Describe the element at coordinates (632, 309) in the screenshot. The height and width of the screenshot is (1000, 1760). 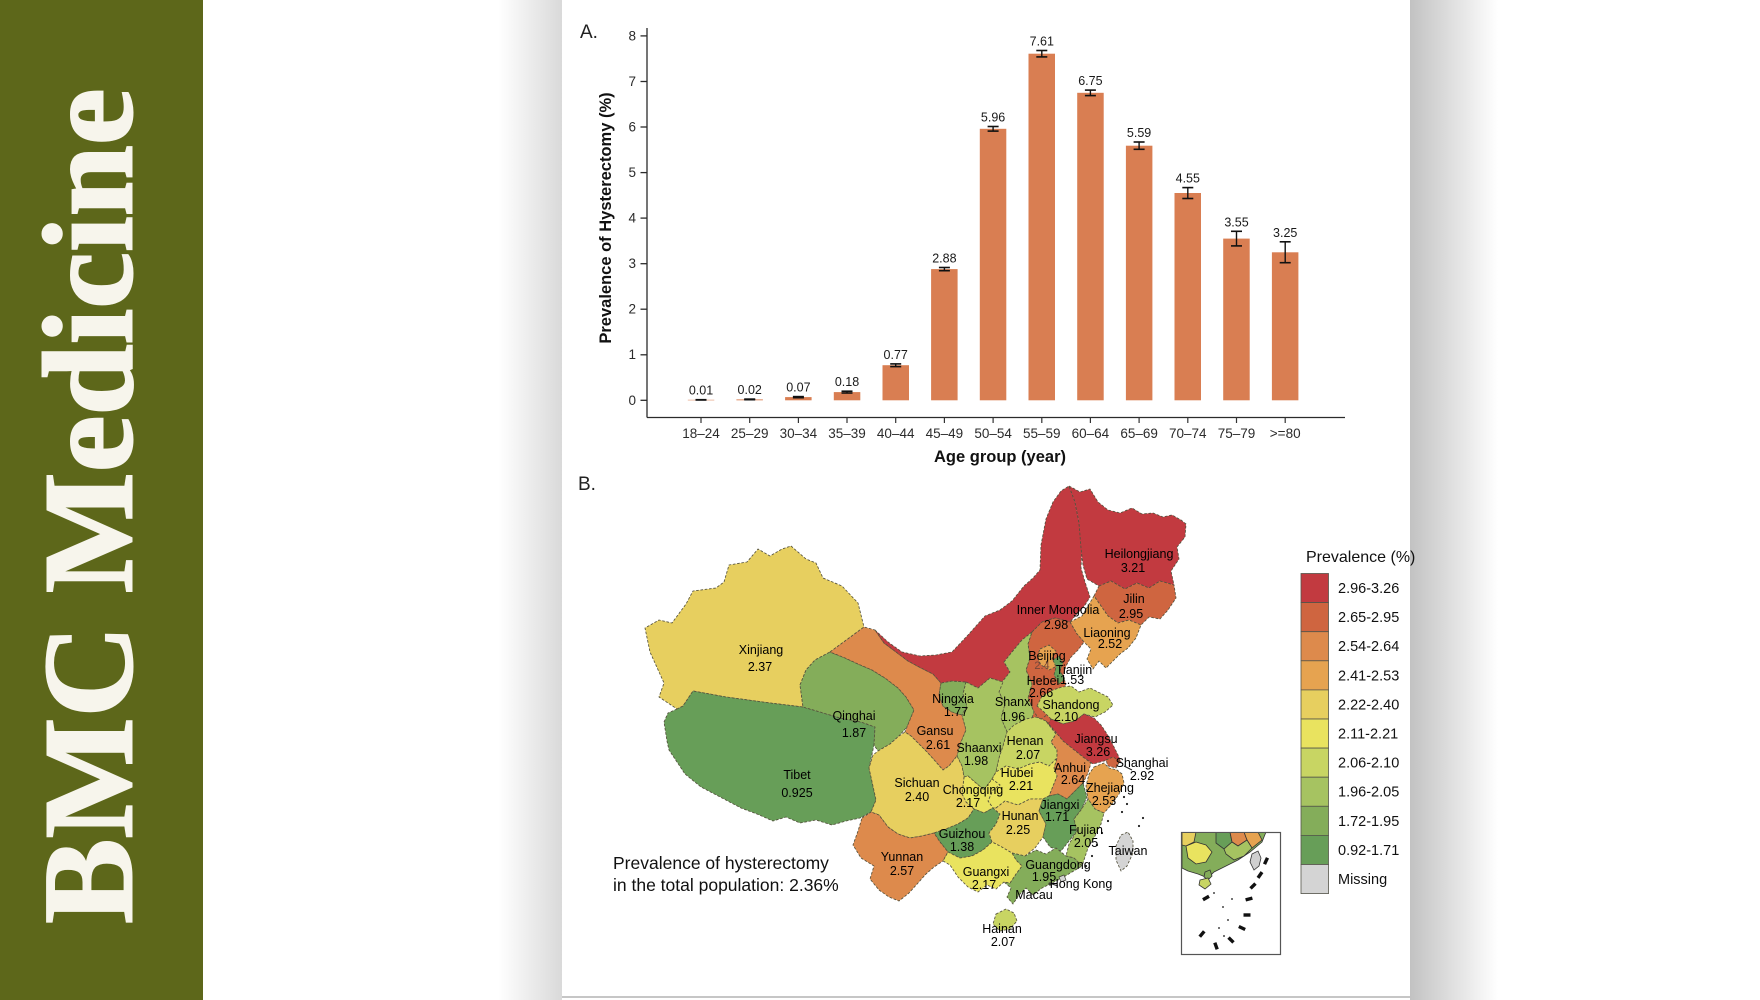
I see `svg-text: 2` at that location.